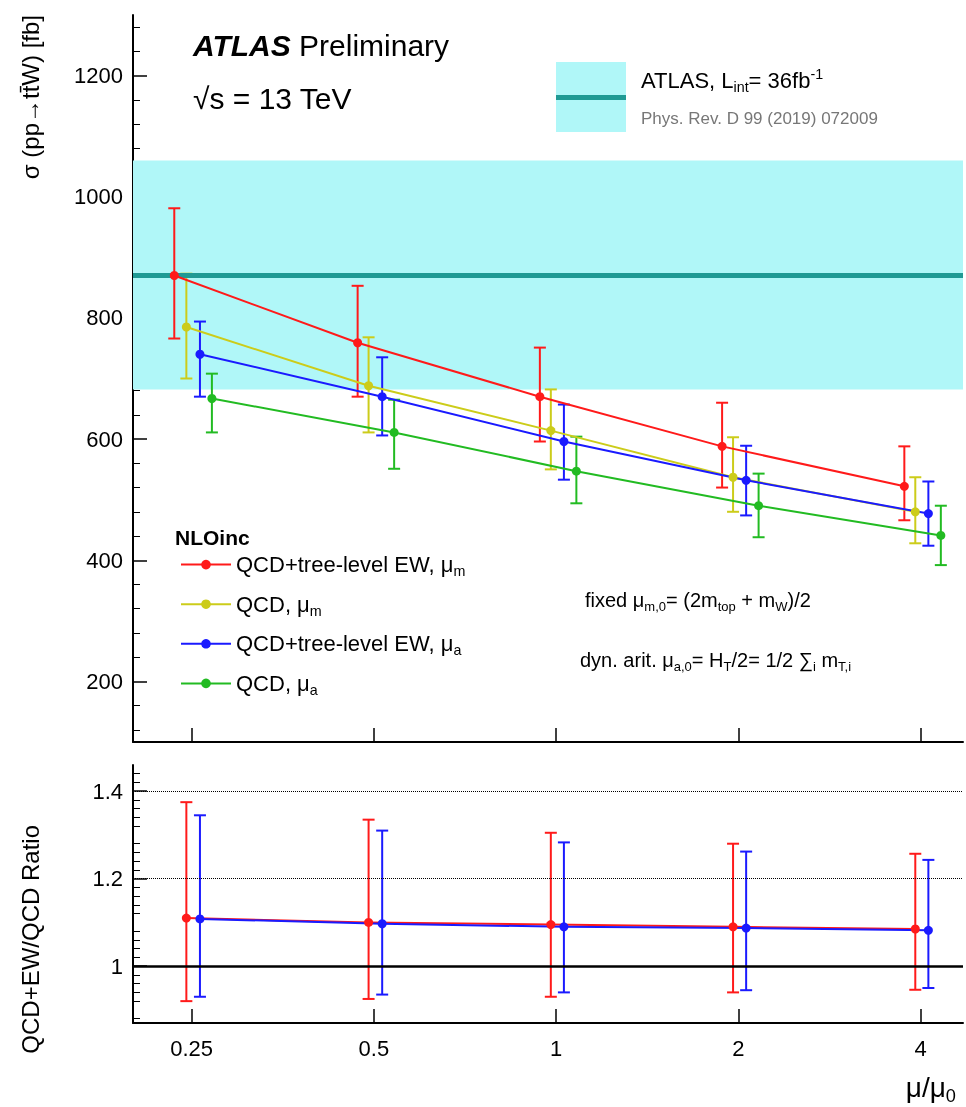 This screenshot has height=1107, width=966. Describe the element at coordinates (192, 1048) in the screenshot. I see `x-tick-label: 0.25` at that location.